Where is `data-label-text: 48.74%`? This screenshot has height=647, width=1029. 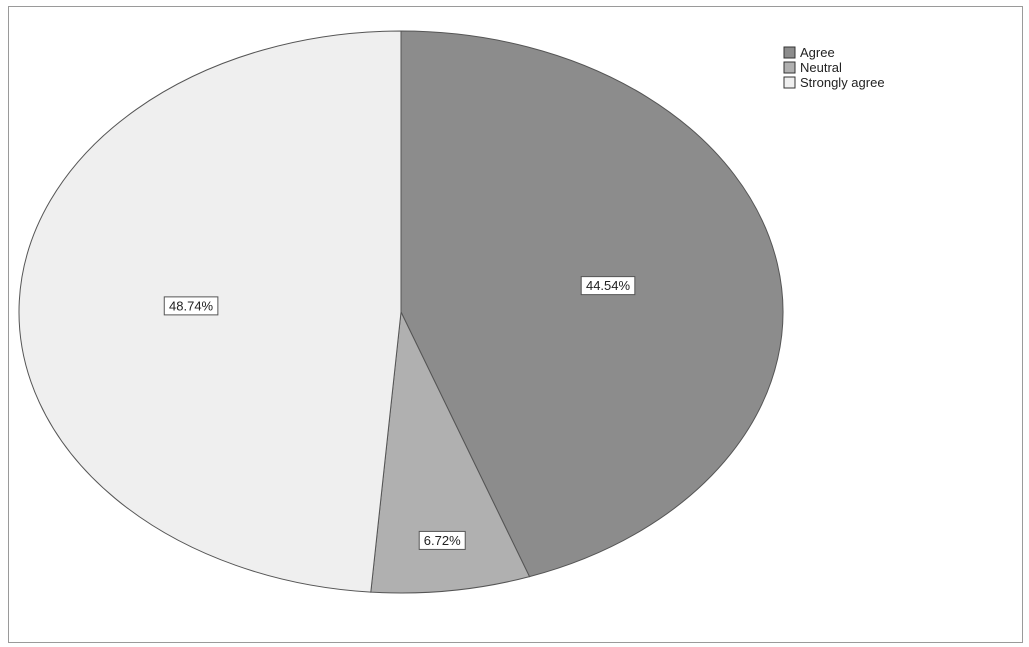
data-label-text: 48.74% is located at coordinates (191, 305).